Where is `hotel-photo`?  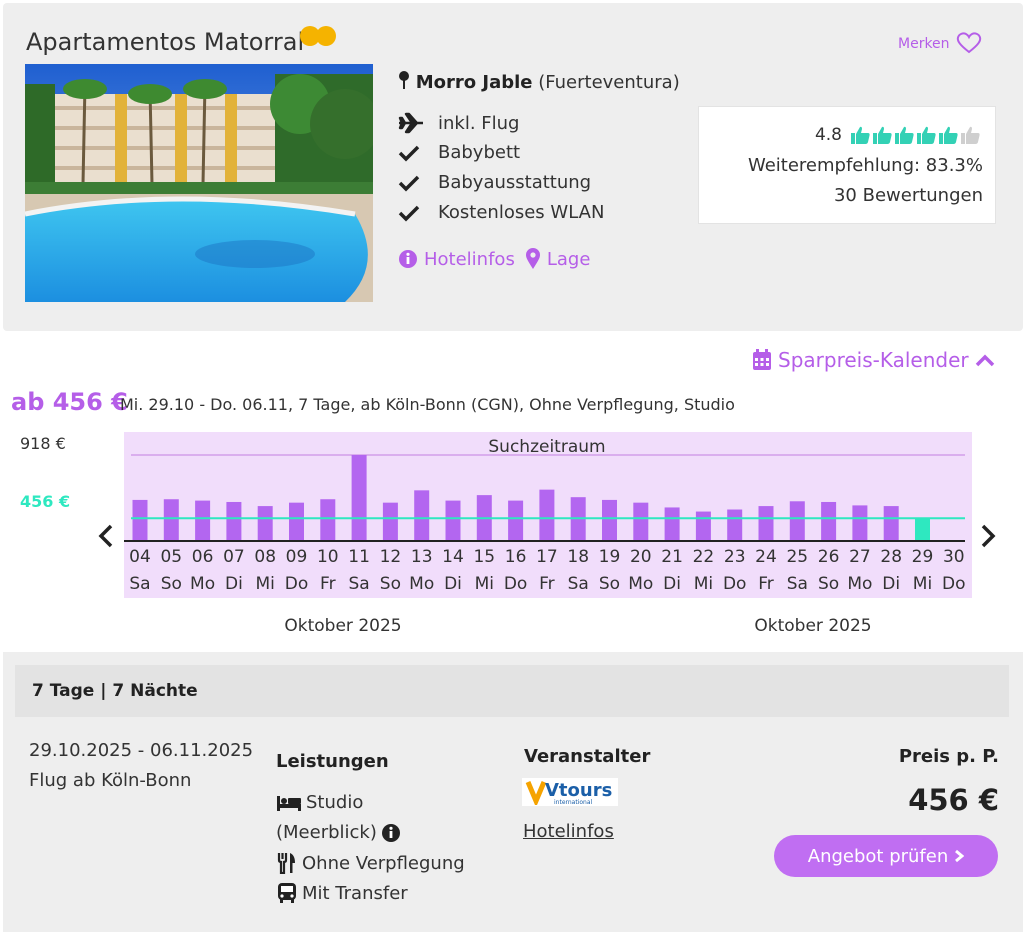 hotel-photo is located at coordinates (199, 183).